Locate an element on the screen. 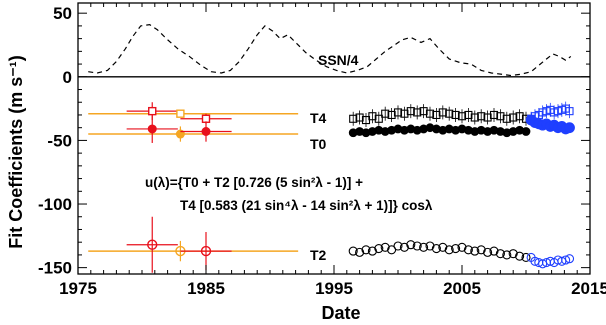 The width and height of the screenshot is (606, 325). early-points-layer is located at coordinates (179, 187).